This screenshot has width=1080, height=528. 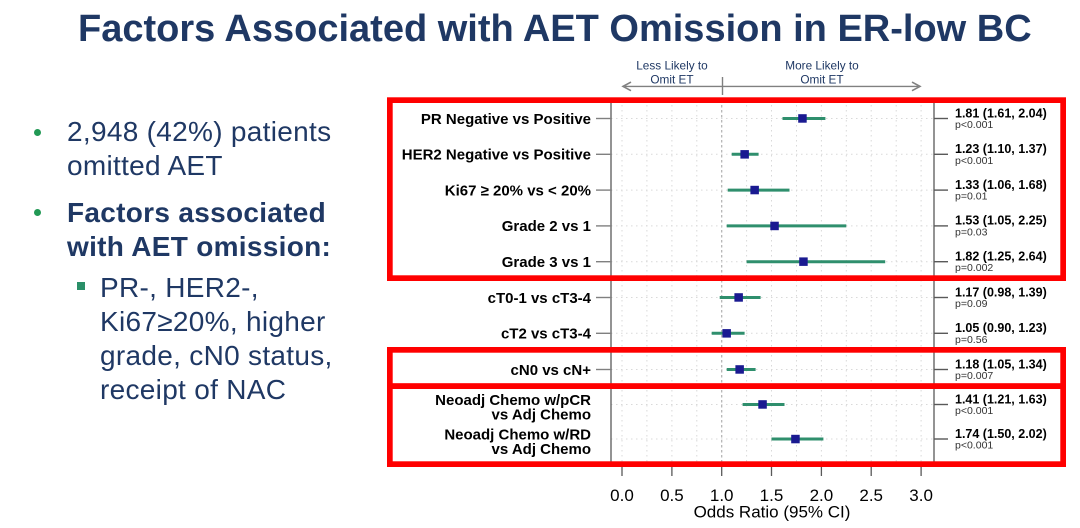 What do you see at coordinates (1001, 113) in the screenshot?
I see `svg-text: 1.81 (1.61, 2.04)` at bounding box center [1001, 113].